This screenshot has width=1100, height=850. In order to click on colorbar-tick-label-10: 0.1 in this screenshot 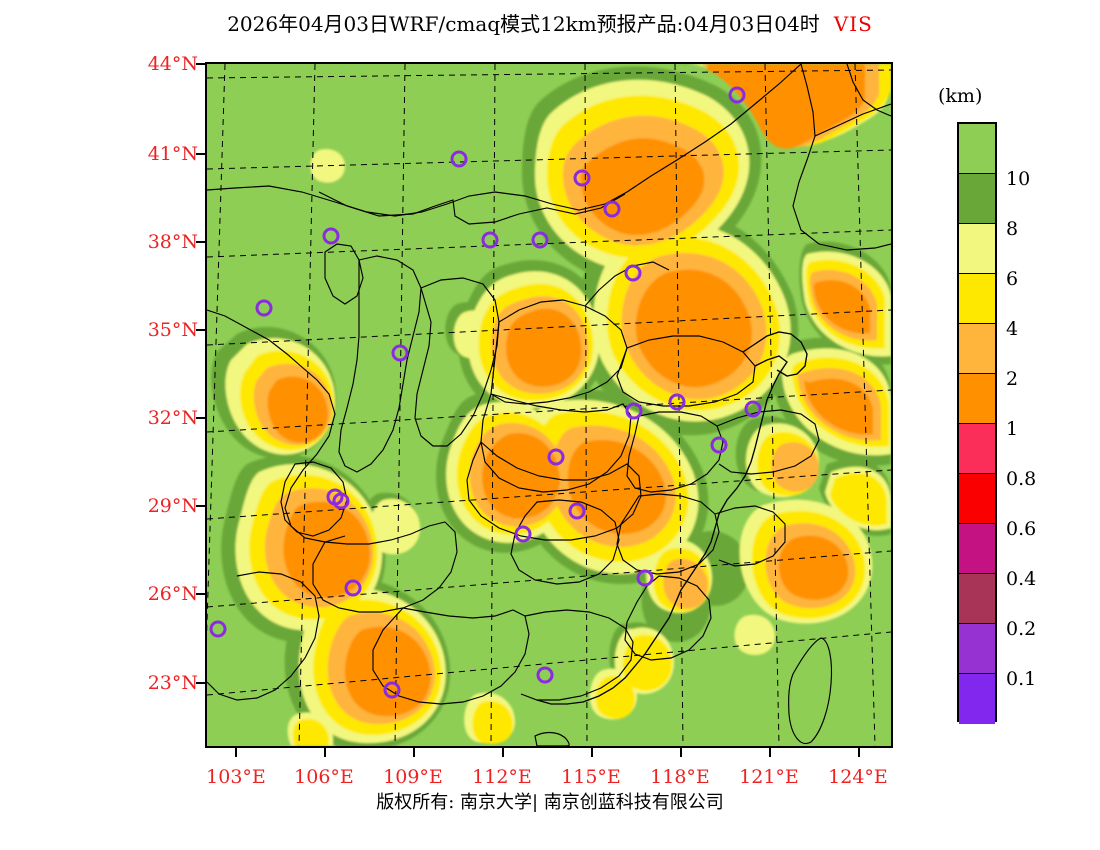, I will do `click(1021, 679)`.